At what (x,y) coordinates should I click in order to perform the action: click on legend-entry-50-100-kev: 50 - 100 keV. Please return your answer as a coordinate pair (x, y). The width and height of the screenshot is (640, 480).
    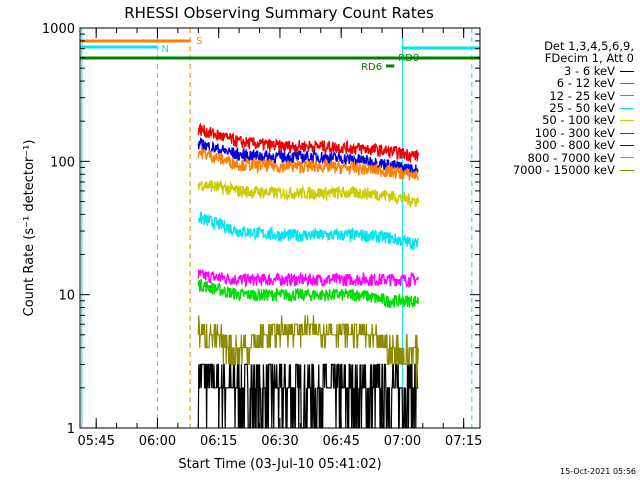
    Looking at the image, I should click on (556, 120).